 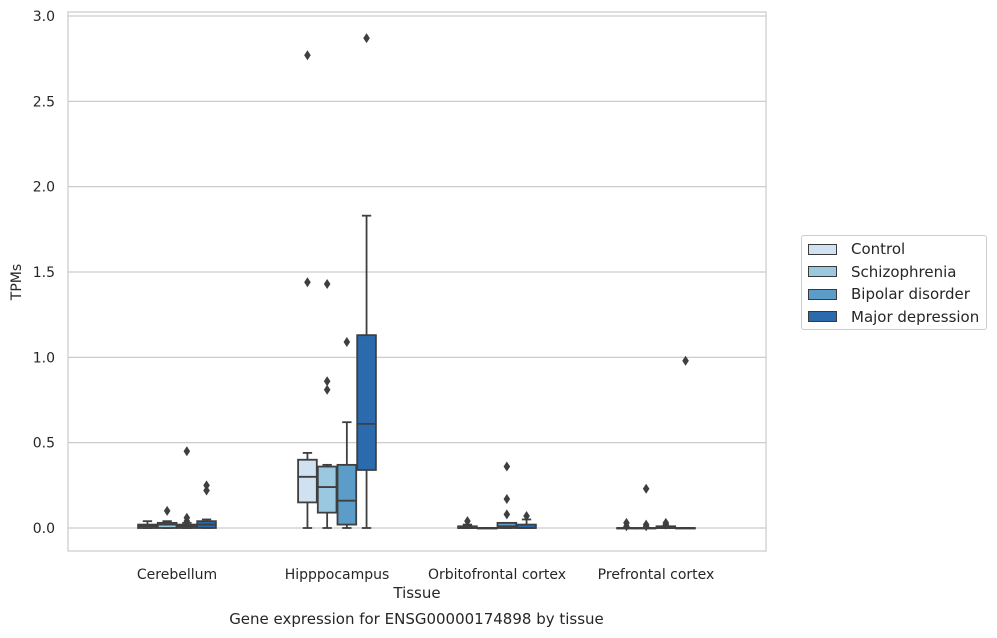 What do you see at coordinates (177, 575) in the screenshot?
I see `x-tick-label: Cerebellum` at bounding box center [177, 575].